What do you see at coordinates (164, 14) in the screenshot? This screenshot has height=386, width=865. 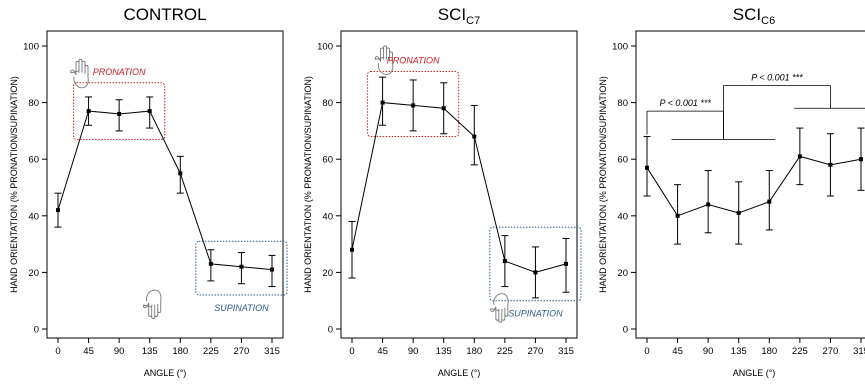 I see `chart-title: CONTROL` at bounding box center [164, 14].